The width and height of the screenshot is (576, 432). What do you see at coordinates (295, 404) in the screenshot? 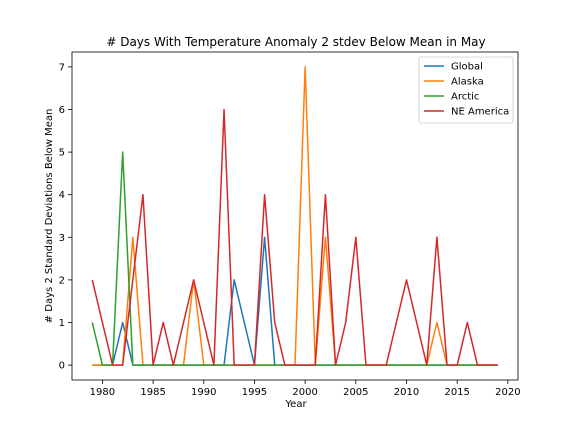
I see `x-axis-label: Year` at bounding box center [295, 404].